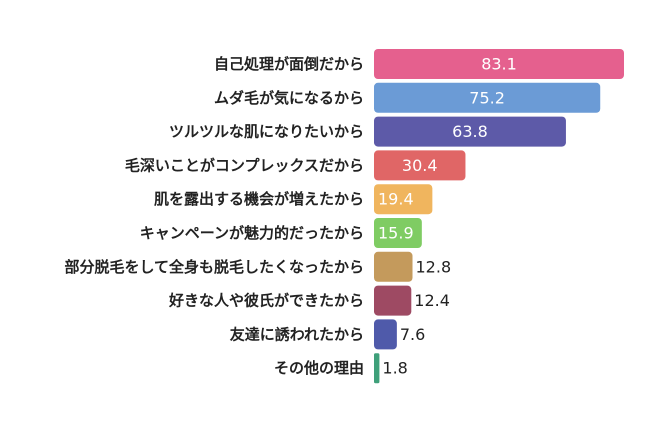 The image size is (650, 435). I want to click on category-label: その他の理由, so click(319, 368).